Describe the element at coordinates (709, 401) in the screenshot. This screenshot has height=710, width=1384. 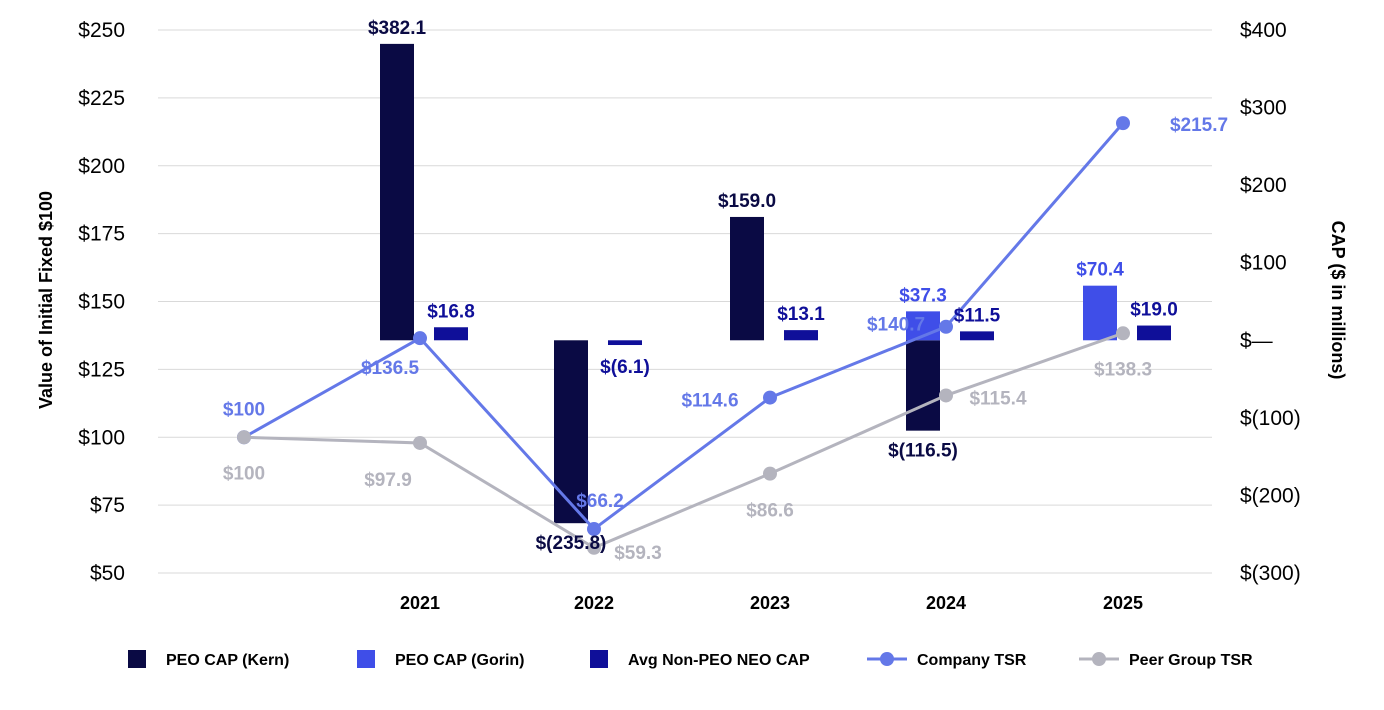
I see `line-data-label: $114.6` at that location.